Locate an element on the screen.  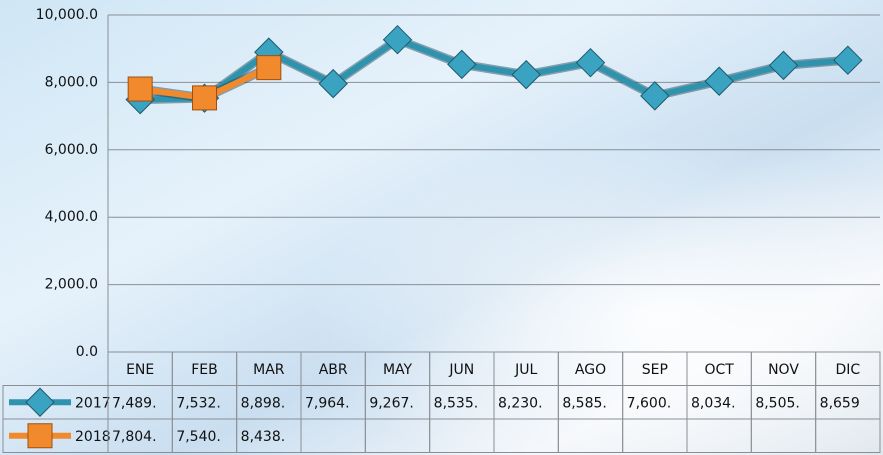
y-tick-label: 6,000.0 is located at coordinates (71, 150).